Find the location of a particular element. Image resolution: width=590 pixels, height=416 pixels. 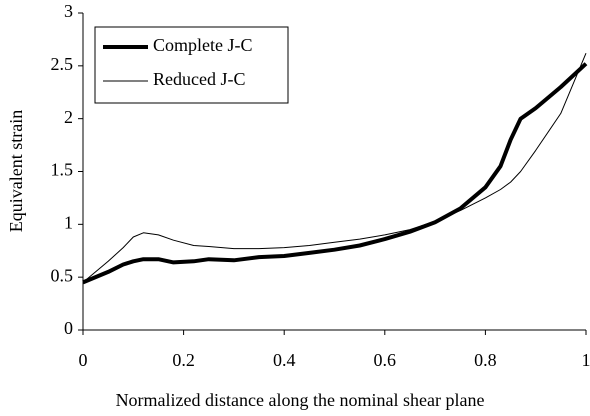

y-tick-label: 0 is located at coordinates (68, 328).